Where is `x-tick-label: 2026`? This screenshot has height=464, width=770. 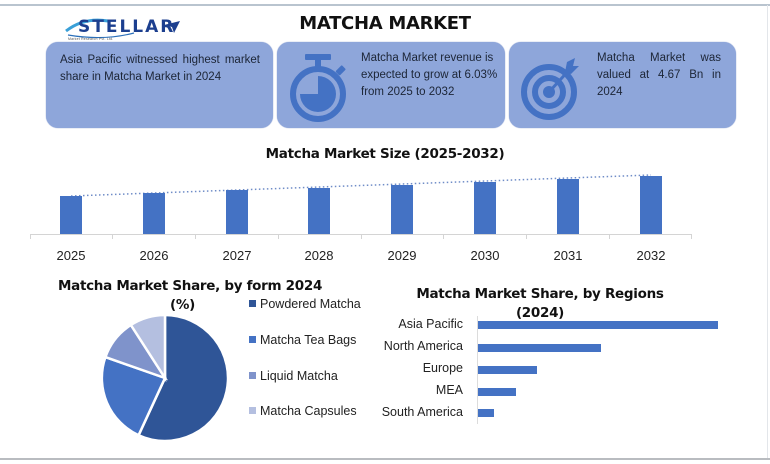 x-tick-label: 2026 is located at coordinates (154, 255).